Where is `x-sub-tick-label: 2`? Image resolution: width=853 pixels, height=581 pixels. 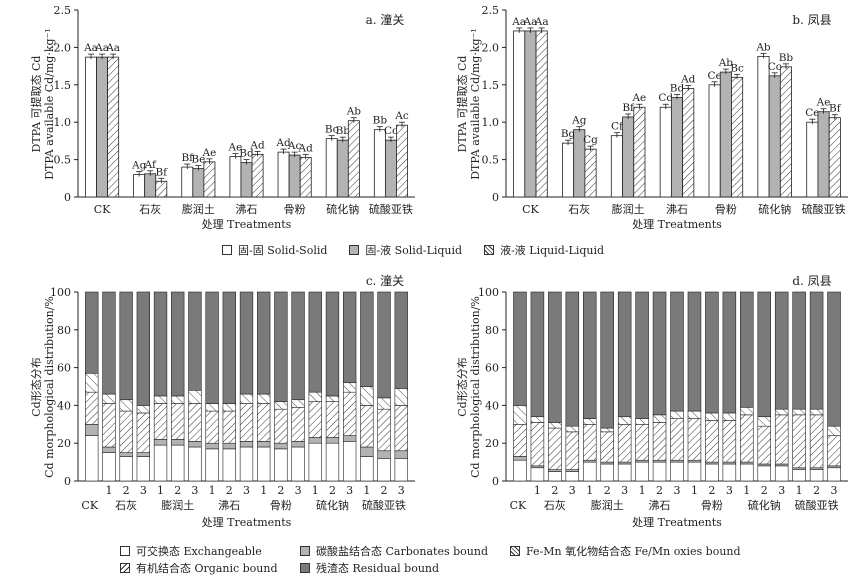
x-sub-tick-label: 2 is located at coordinates (711, 490).